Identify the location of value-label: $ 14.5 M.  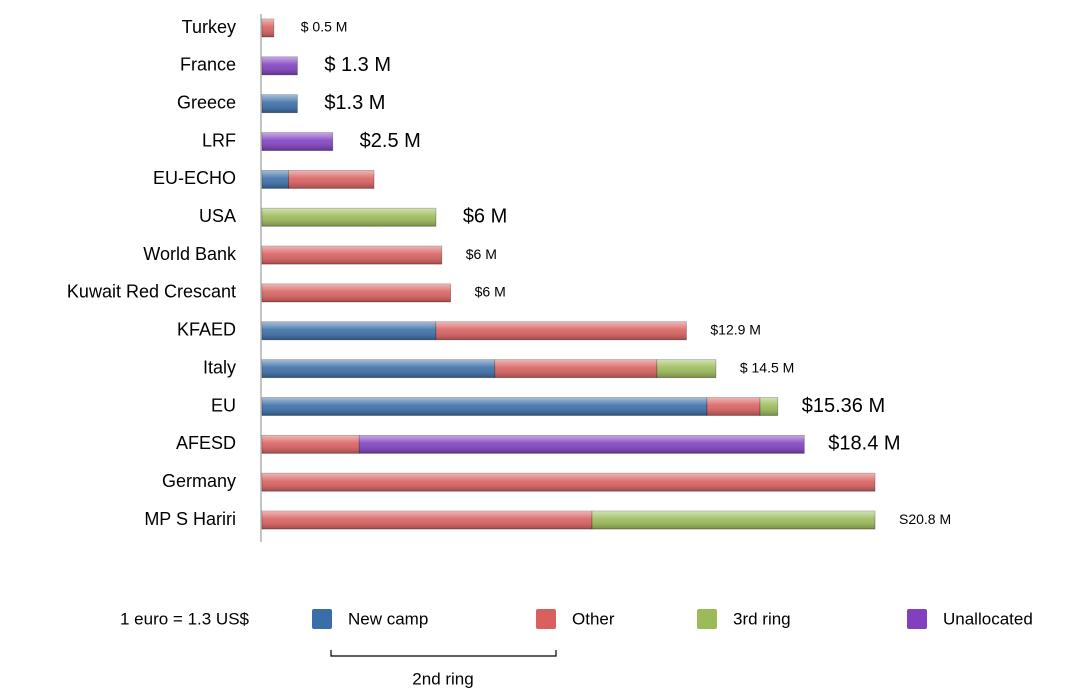
(767, 367).